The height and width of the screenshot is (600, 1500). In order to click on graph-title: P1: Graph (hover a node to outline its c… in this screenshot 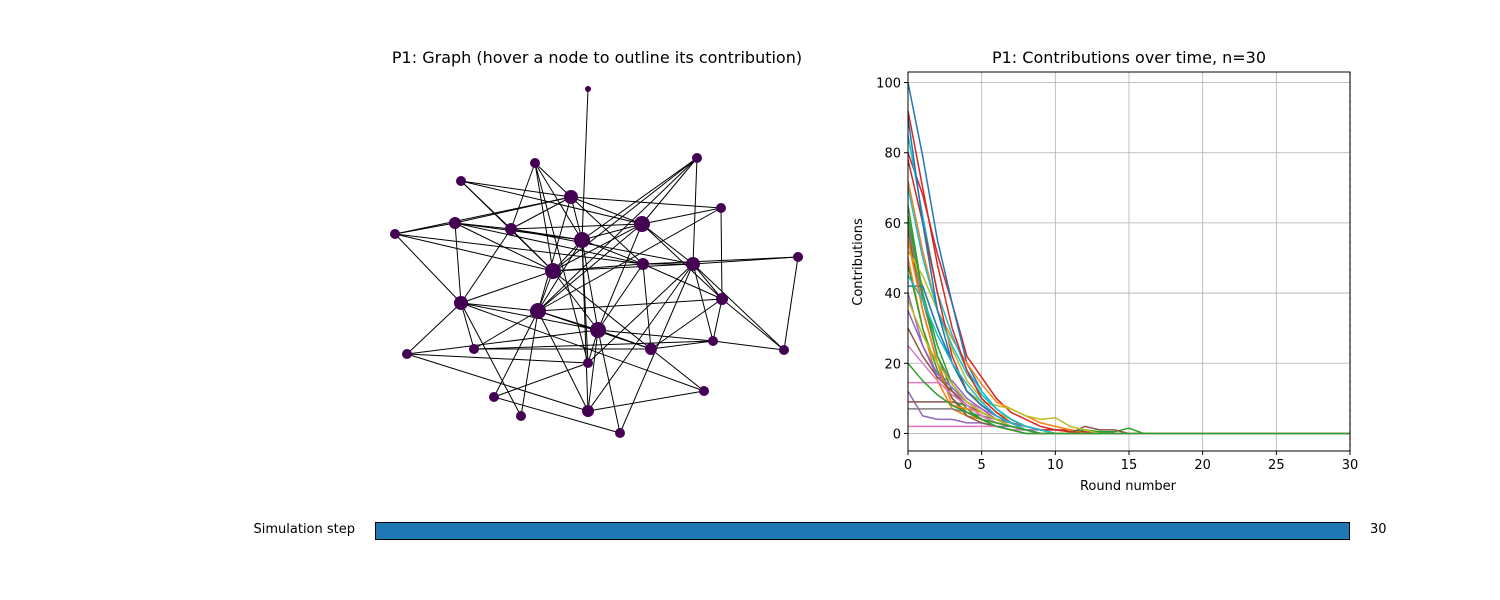, I will do `click(597, 57)`.